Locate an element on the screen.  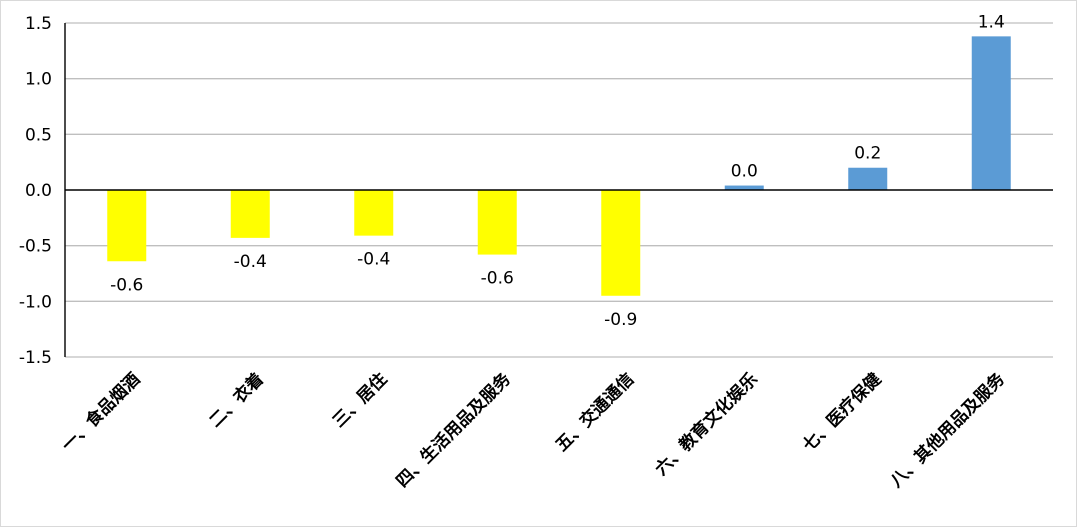
category-label: 五、交通通信 is located at coordinates (594, 412).